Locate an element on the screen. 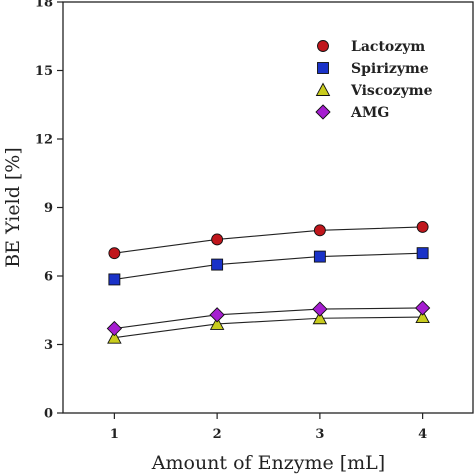 This screenshot has height=474, width=474. series-line-viscozyme is located at coordinates (268, 327).